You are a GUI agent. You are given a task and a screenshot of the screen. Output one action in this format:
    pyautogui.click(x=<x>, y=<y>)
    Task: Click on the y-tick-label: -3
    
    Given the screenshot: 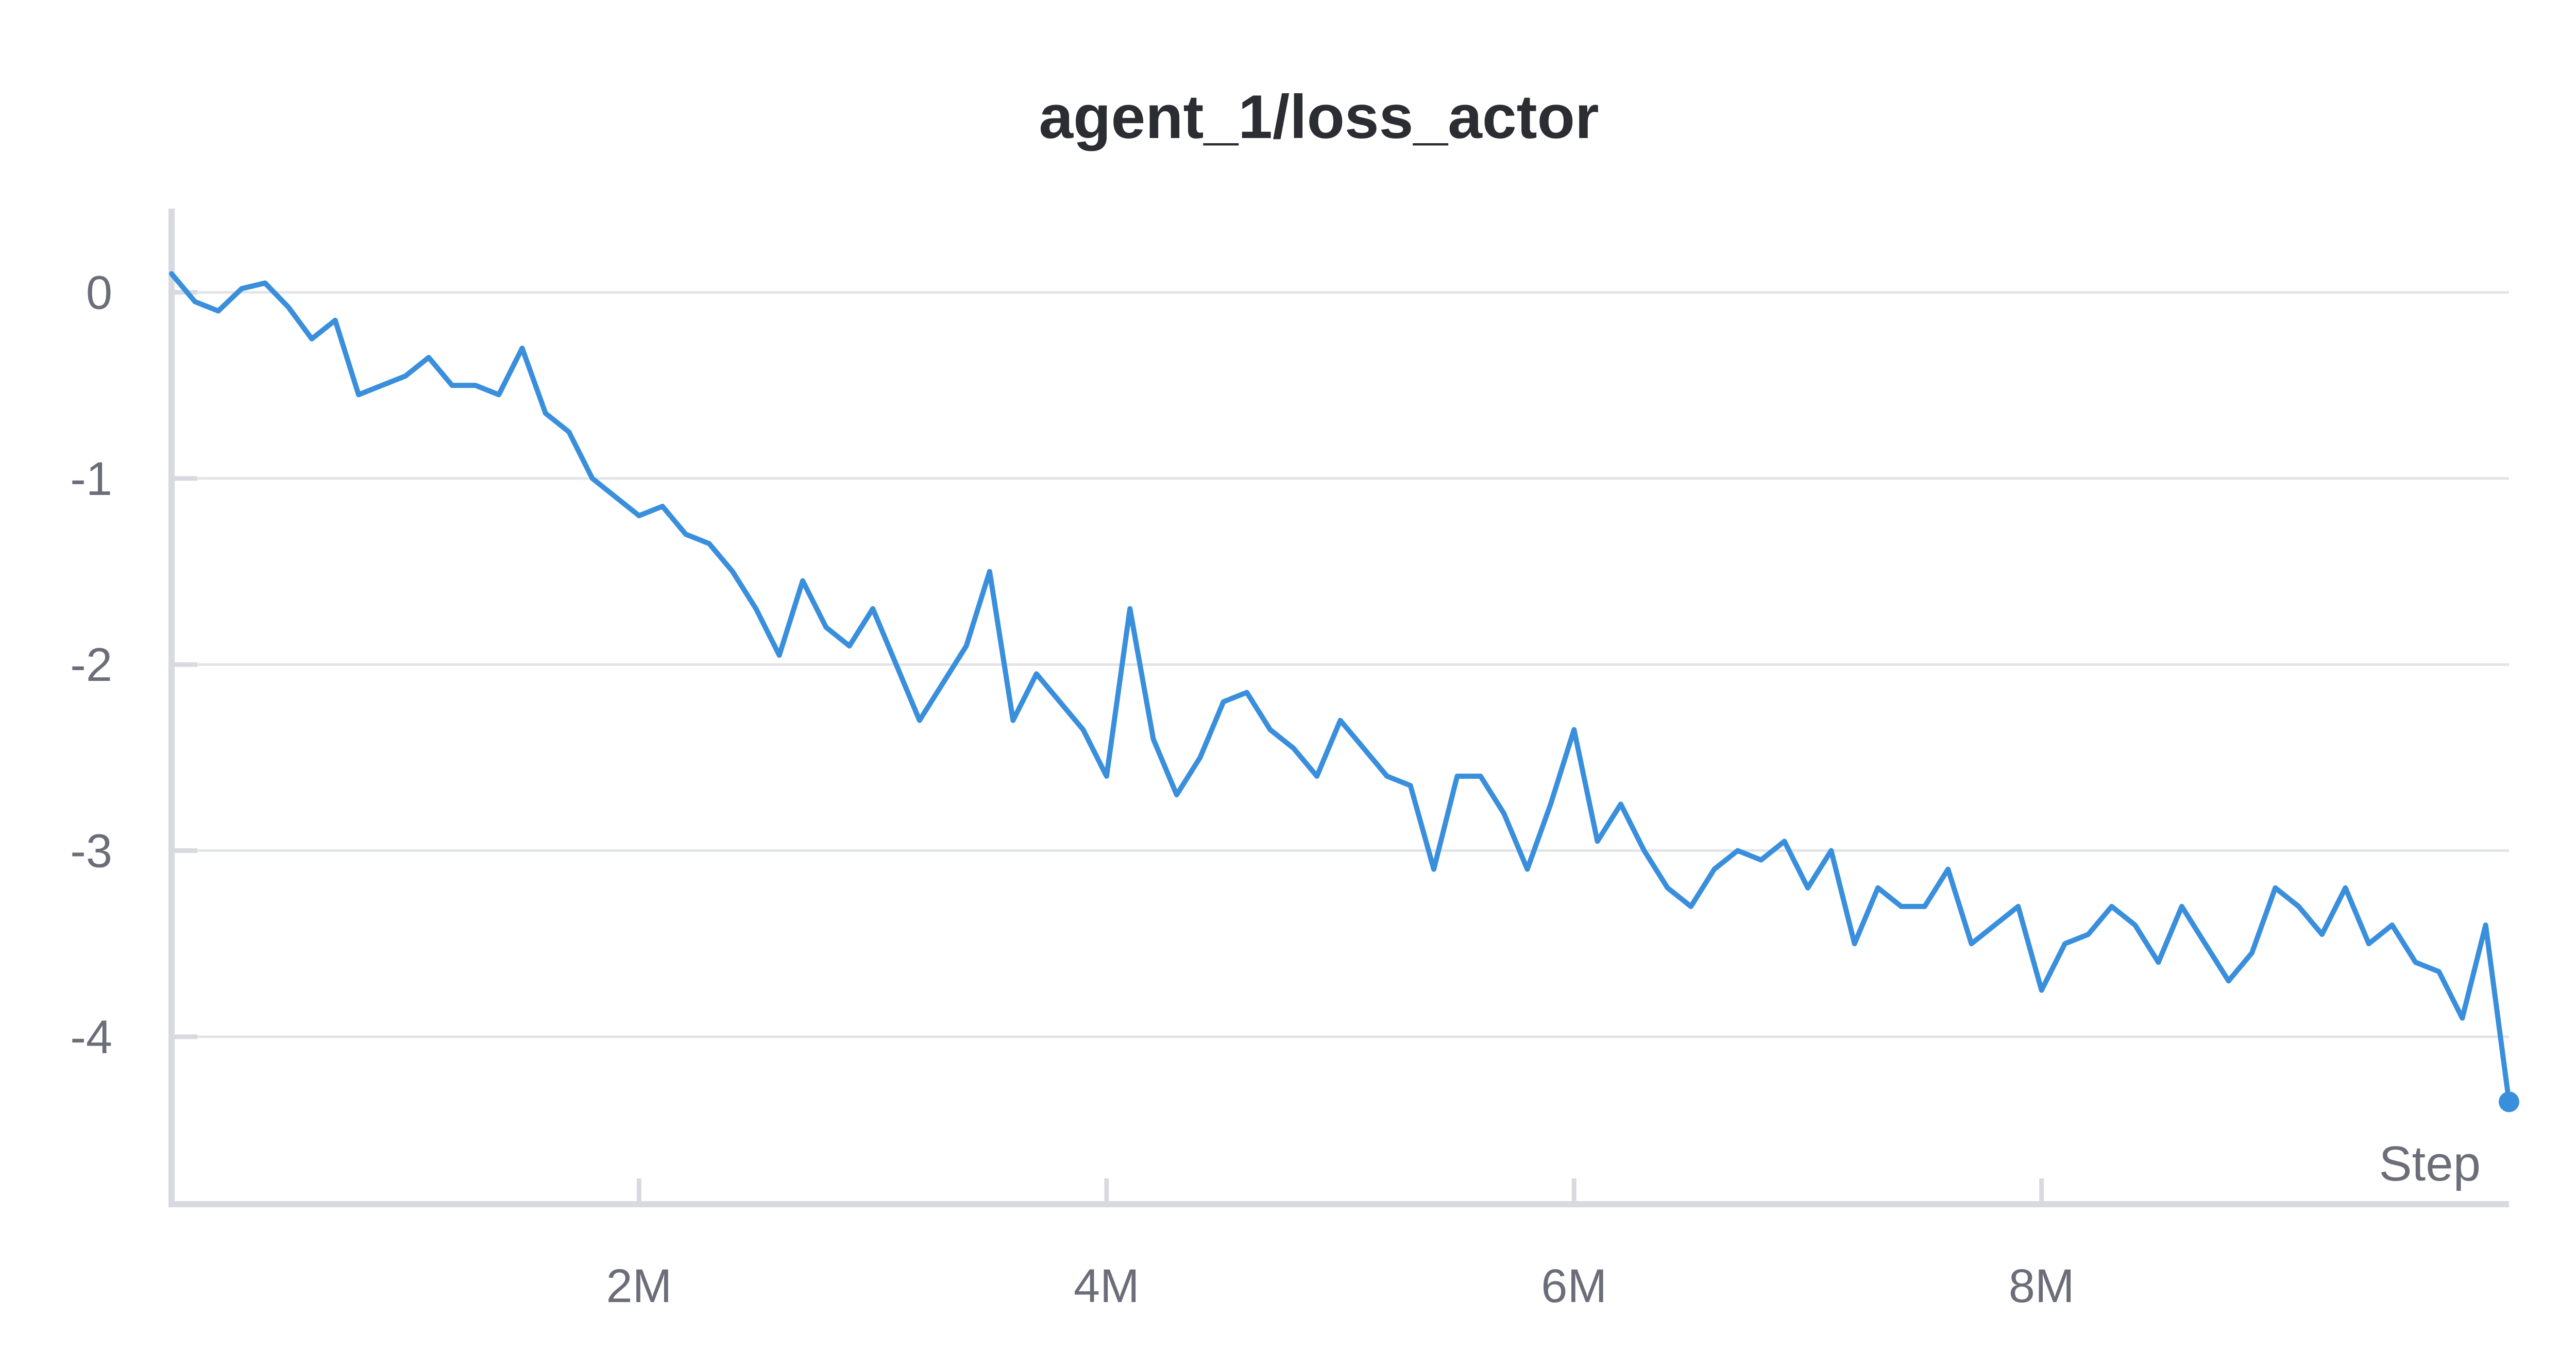 What is the action you would take?
    pyautogui.click(x=91, y=851)
    